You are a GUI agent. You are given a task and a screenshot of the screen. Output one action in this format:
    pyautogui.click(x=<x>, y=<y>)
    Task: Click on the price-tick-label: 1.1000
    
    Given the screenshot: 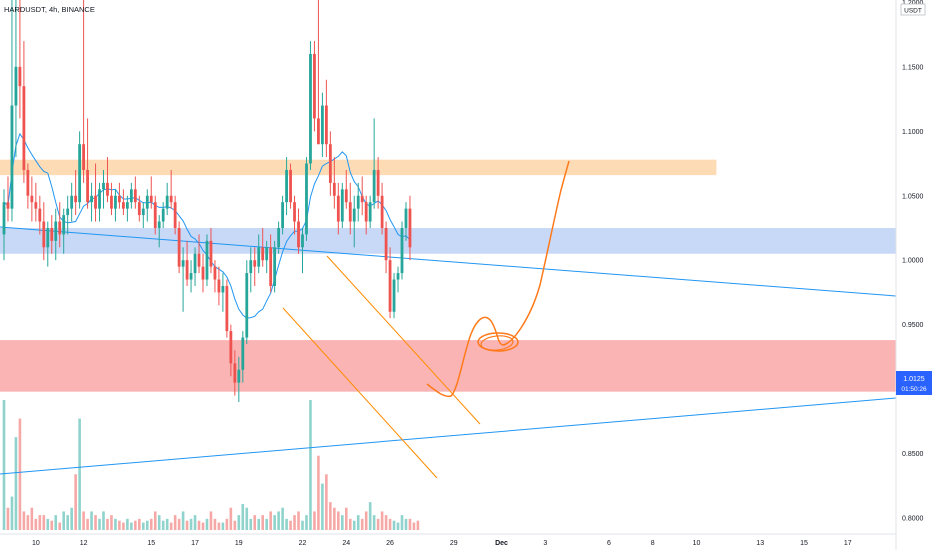 What is the action you would take?
    pyautogui.click(x=913, y=132)
    